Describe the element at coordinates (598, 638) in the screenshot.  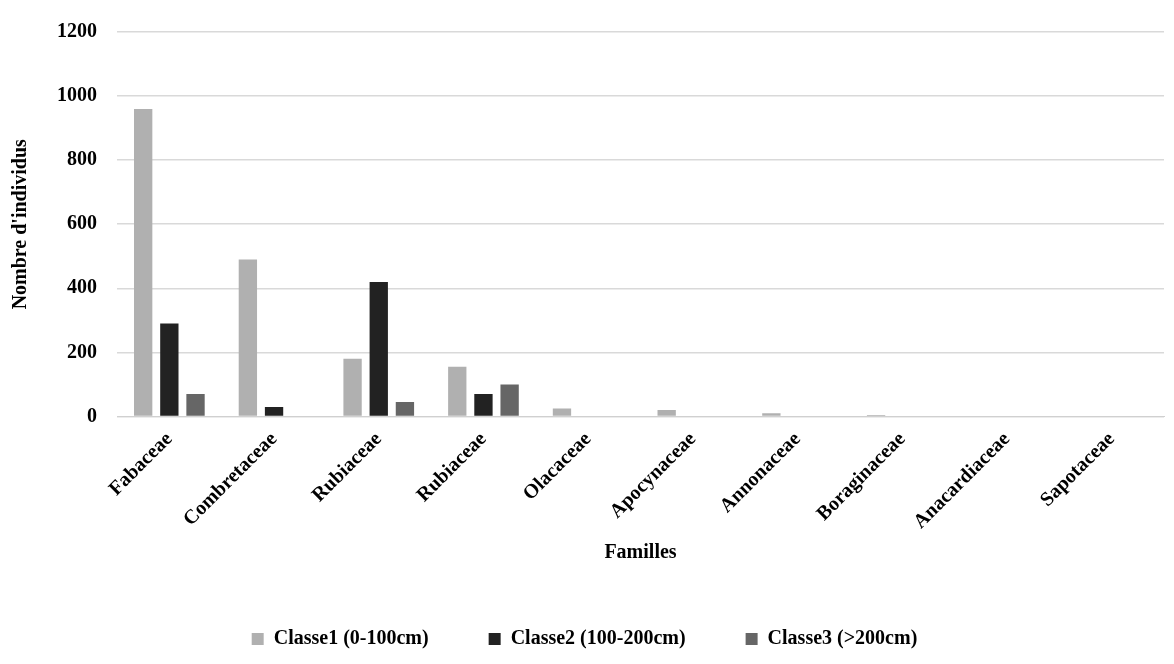
I see `legend-label: Classe2 (100-200cm)` at that location.